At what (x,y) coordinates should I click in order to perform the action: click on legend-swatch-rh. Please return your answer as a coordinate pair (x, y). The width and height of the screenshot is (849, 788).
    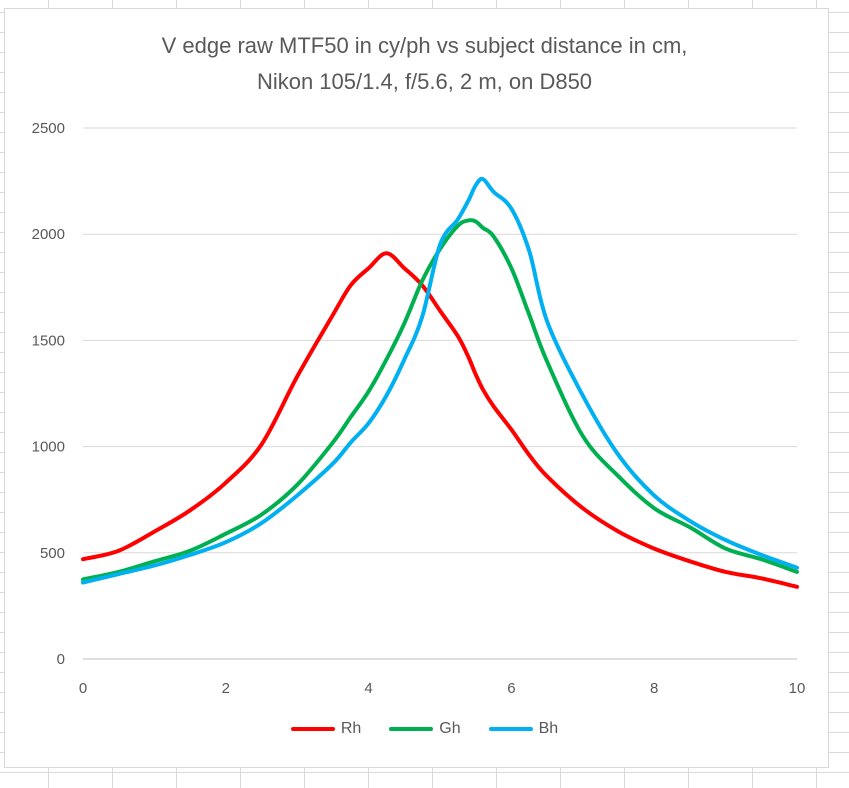
    Looking at the image, I should click on (312, 729).